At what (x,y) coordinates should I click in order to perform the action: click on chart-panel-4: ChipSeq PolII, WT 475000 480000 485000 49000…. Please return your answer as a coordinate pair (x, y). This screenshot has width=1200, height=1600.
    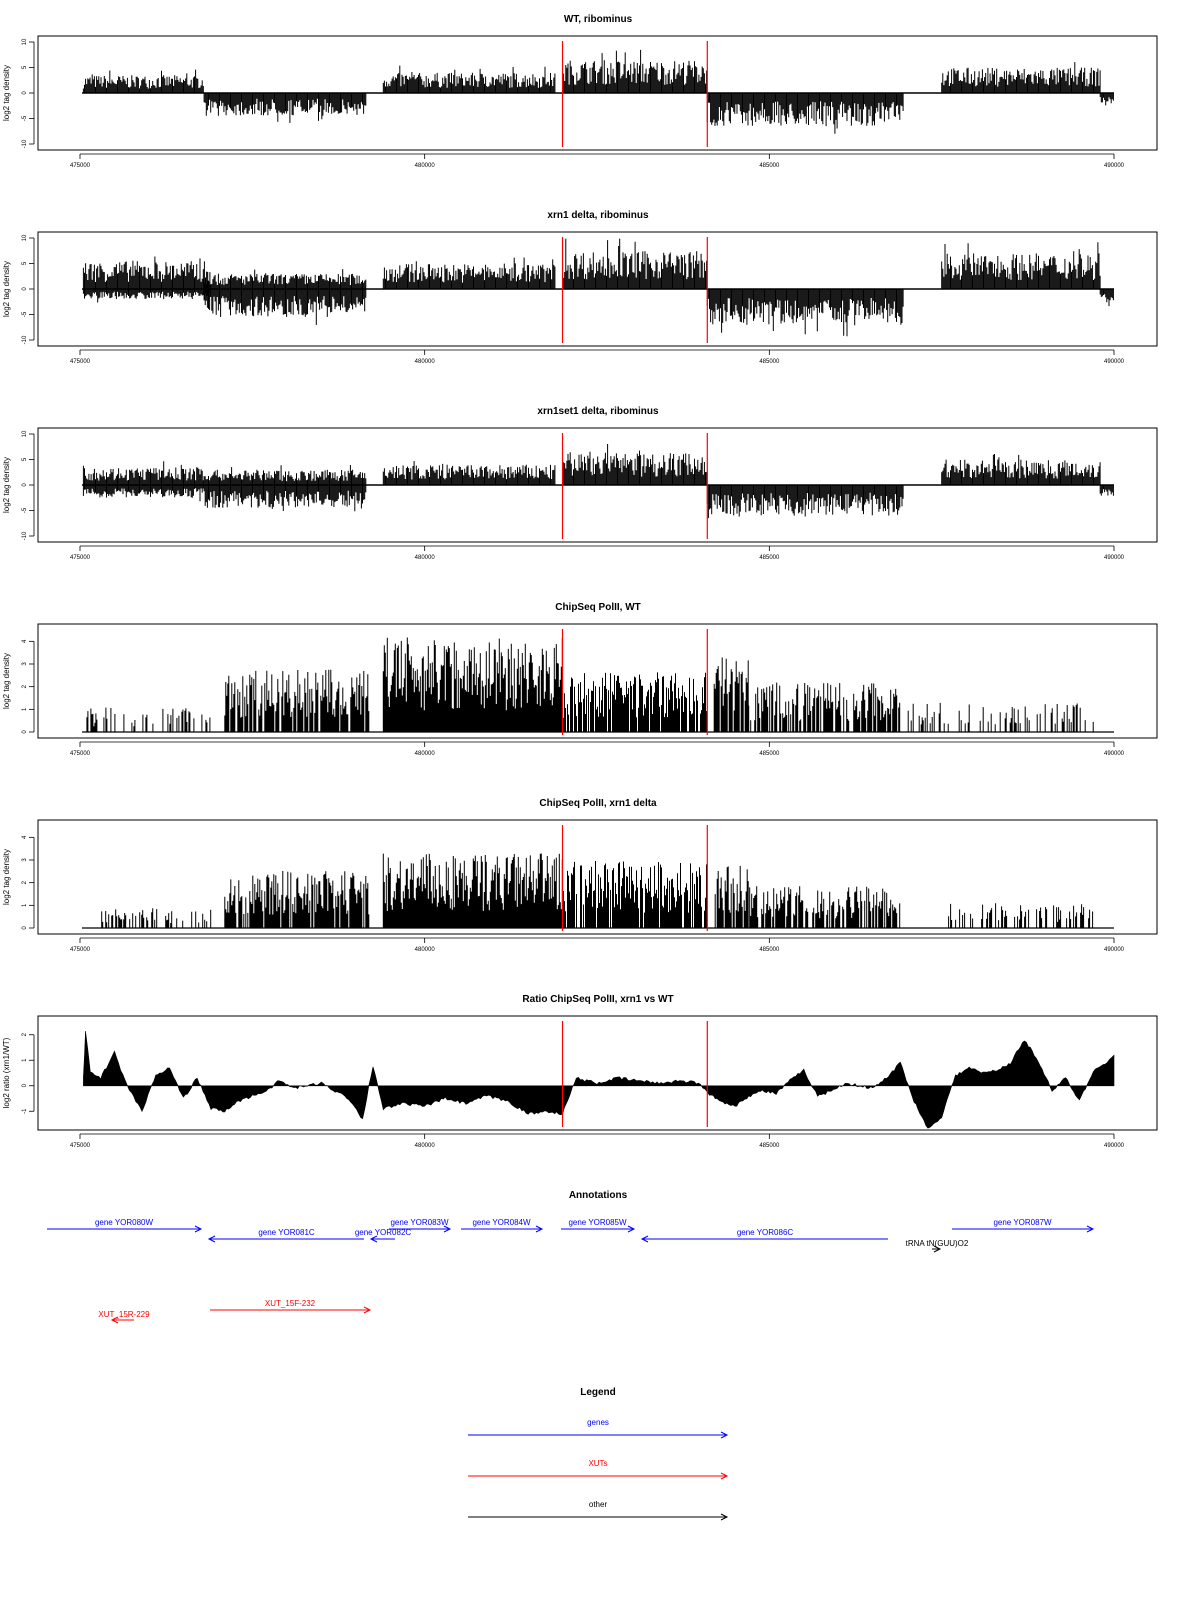
    Looking at the image, I should click on (580, 679).